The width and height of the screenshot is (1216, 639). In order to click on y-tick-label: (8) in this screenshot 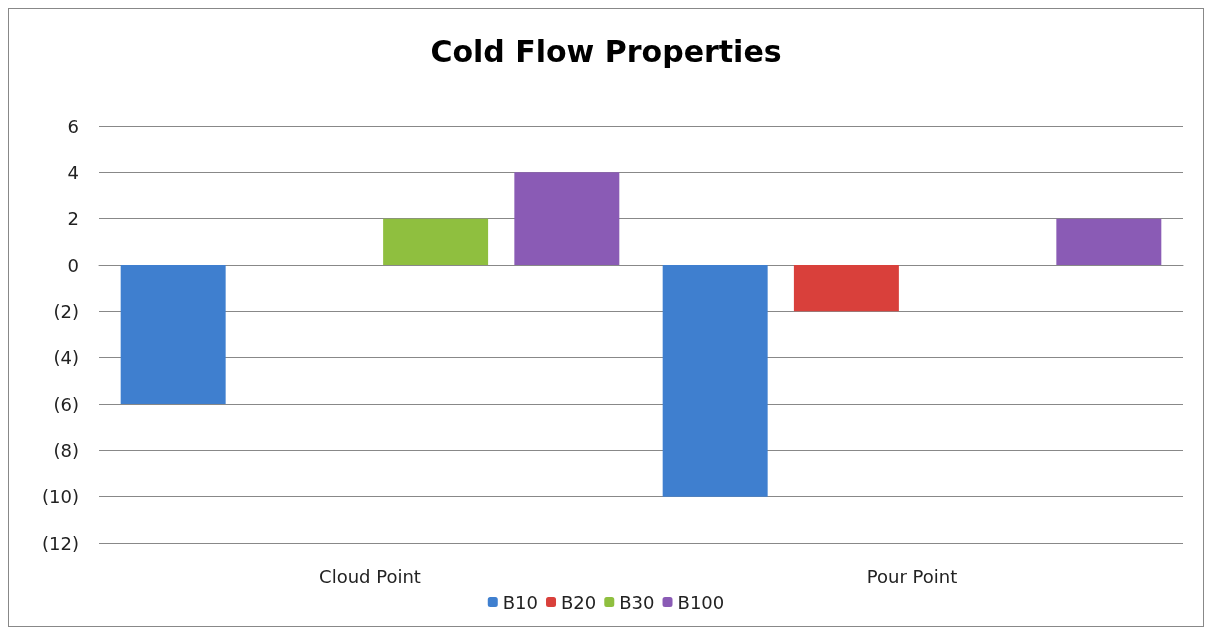, I will do `click(66, 450)`.